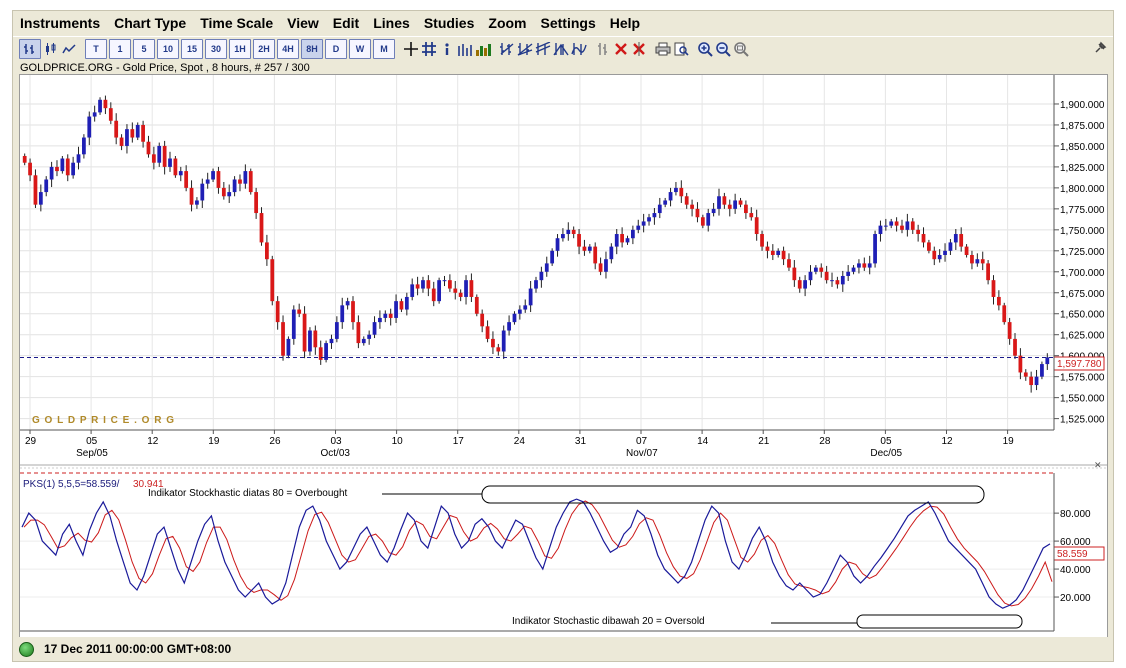  Describe the element at coordinates (26, 649) in the screenshot. I see `connection-status-icon` at that location.